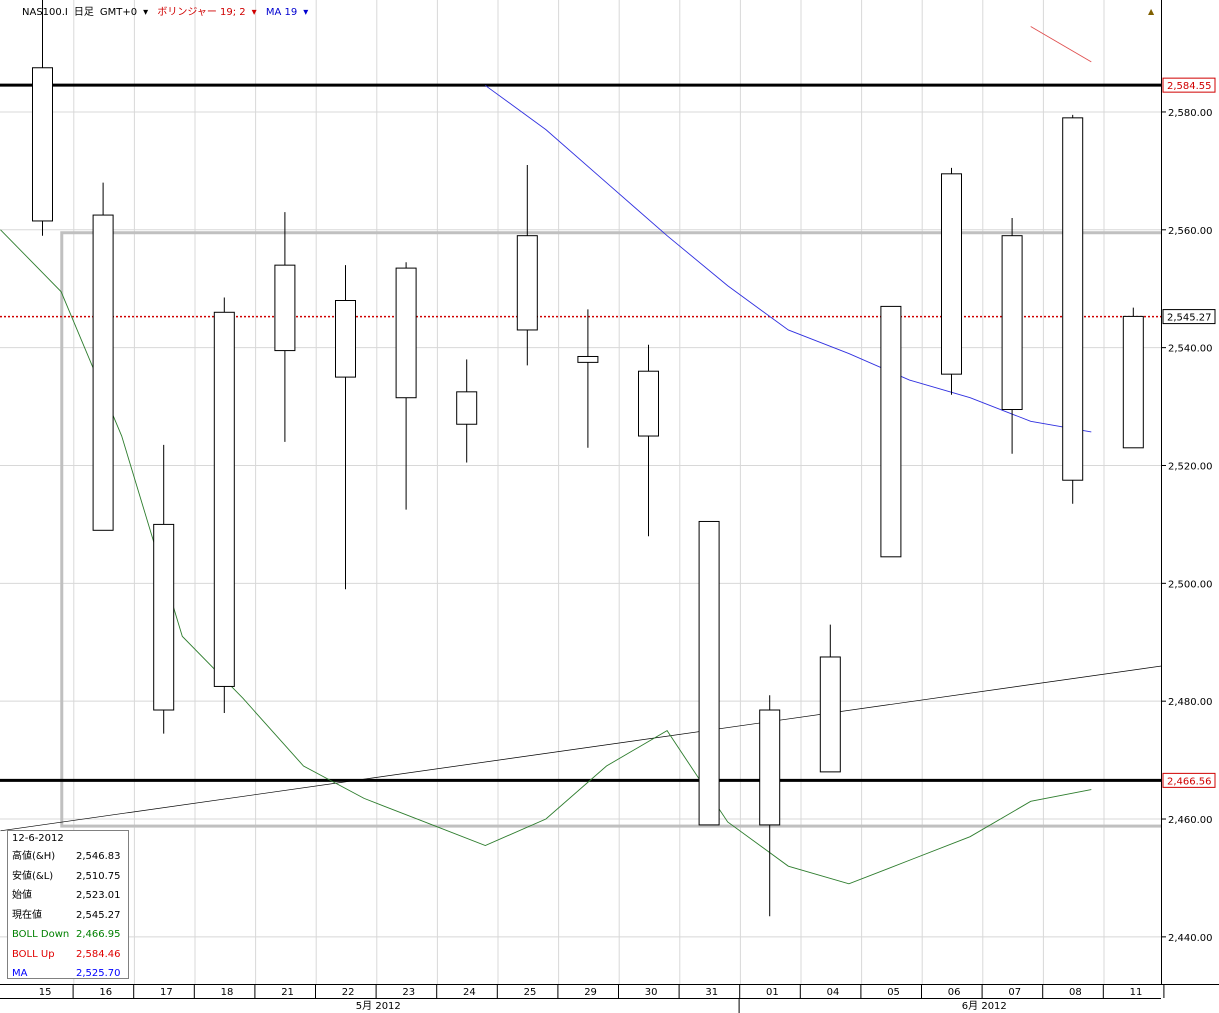 Image resolution: width=1219 pixels, height=1013 pixels. What do you see at coordinates (68, 955) in the screenshot?
I see `legend-row: BOLL Up 2,584.46` at bounding box center [68, 955].